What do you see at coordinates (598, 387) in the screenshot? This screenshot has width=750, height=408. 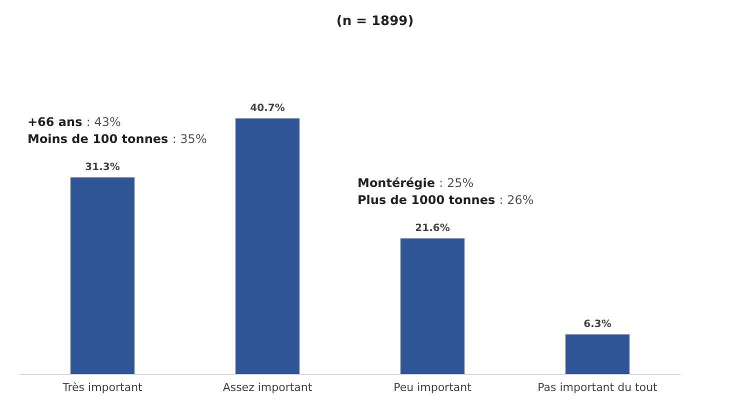 I see `x-tick-label: Pas important du tout` at bounding box center [598, 387].